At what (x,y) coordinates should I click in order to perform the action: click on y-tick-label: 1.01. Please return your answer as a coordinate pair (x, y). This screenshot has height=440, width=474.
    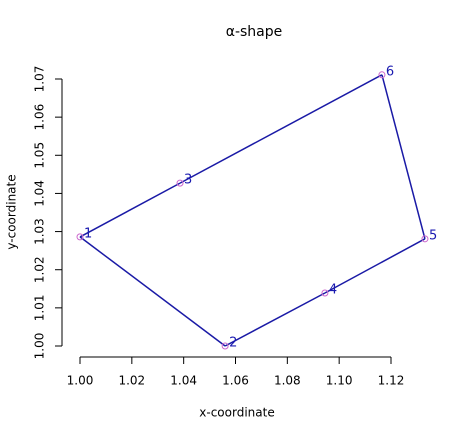
    Looking at the image, I should click on (40, 307).